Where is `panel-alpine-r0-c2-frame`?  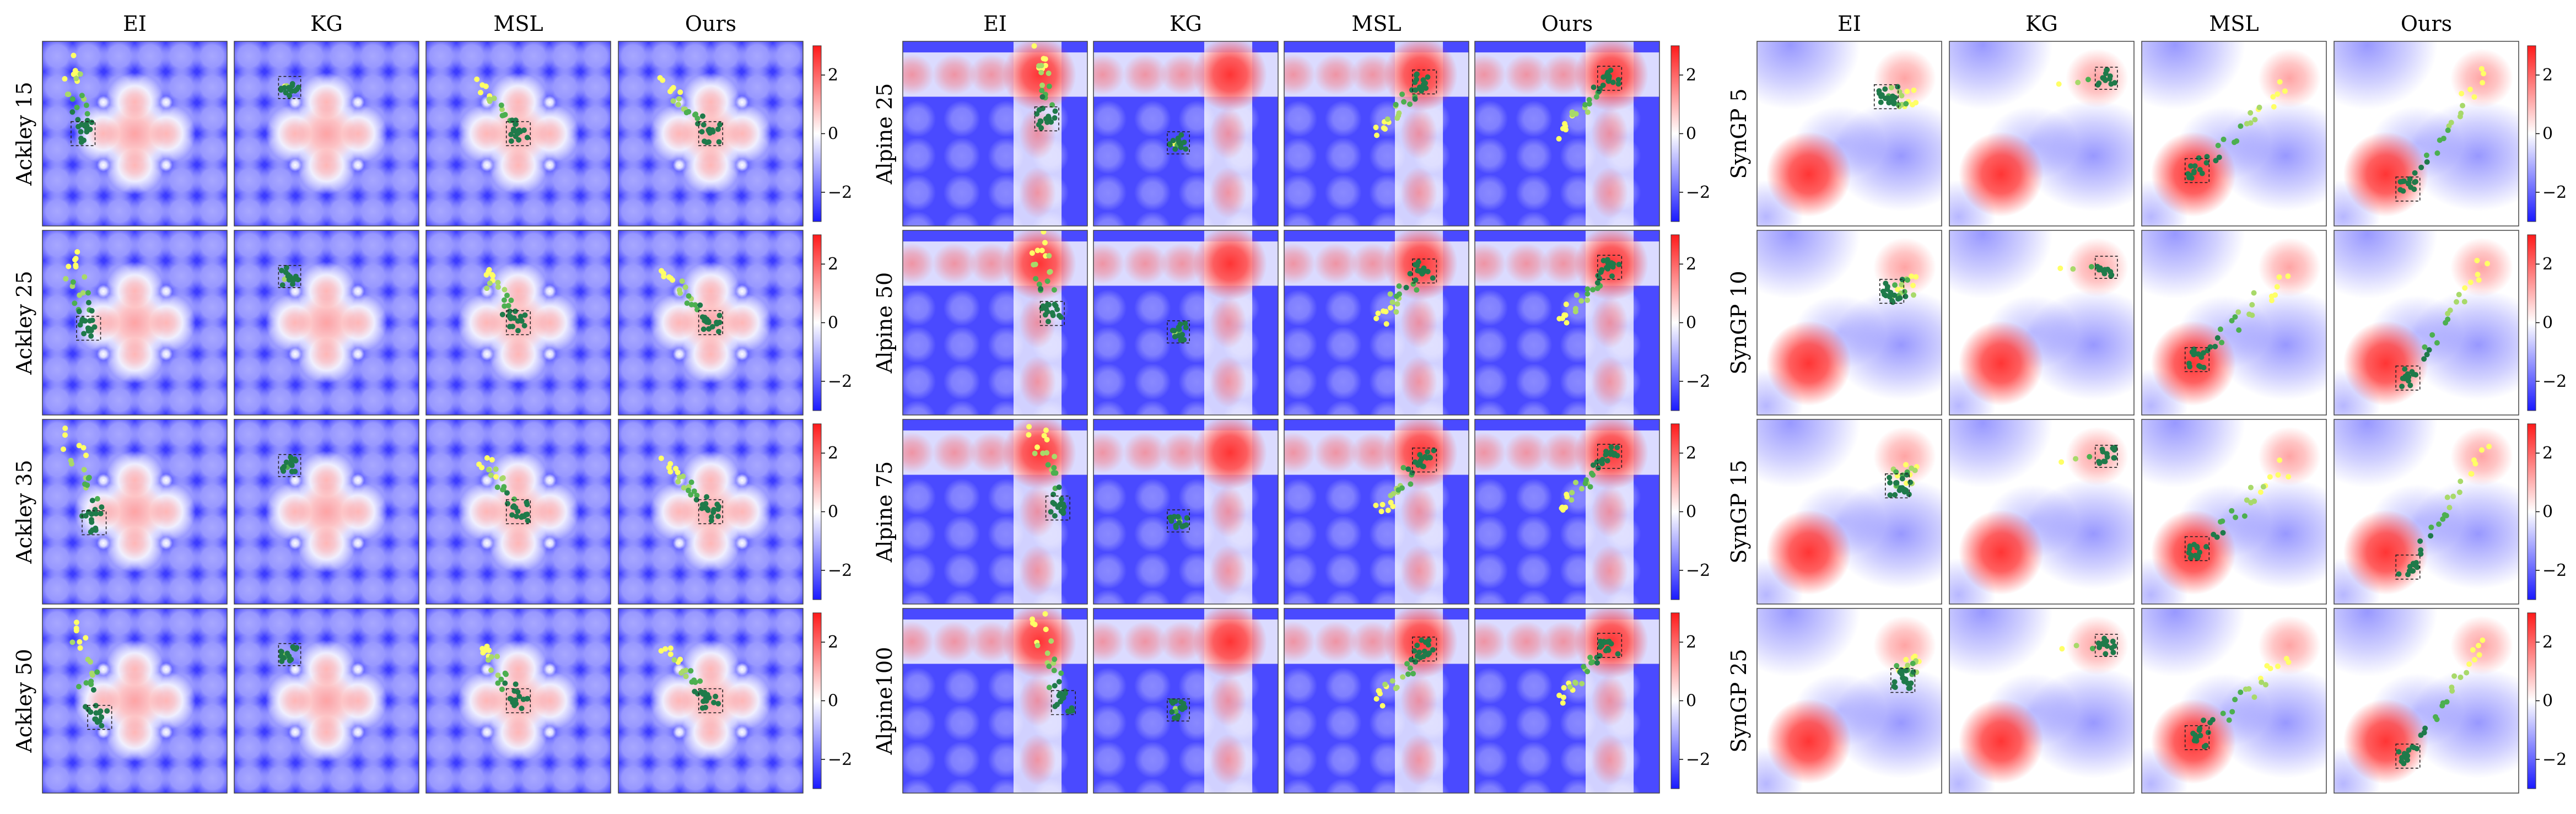 panel-alpine-r0-c2-frame is located at coordinates (1376, 134).